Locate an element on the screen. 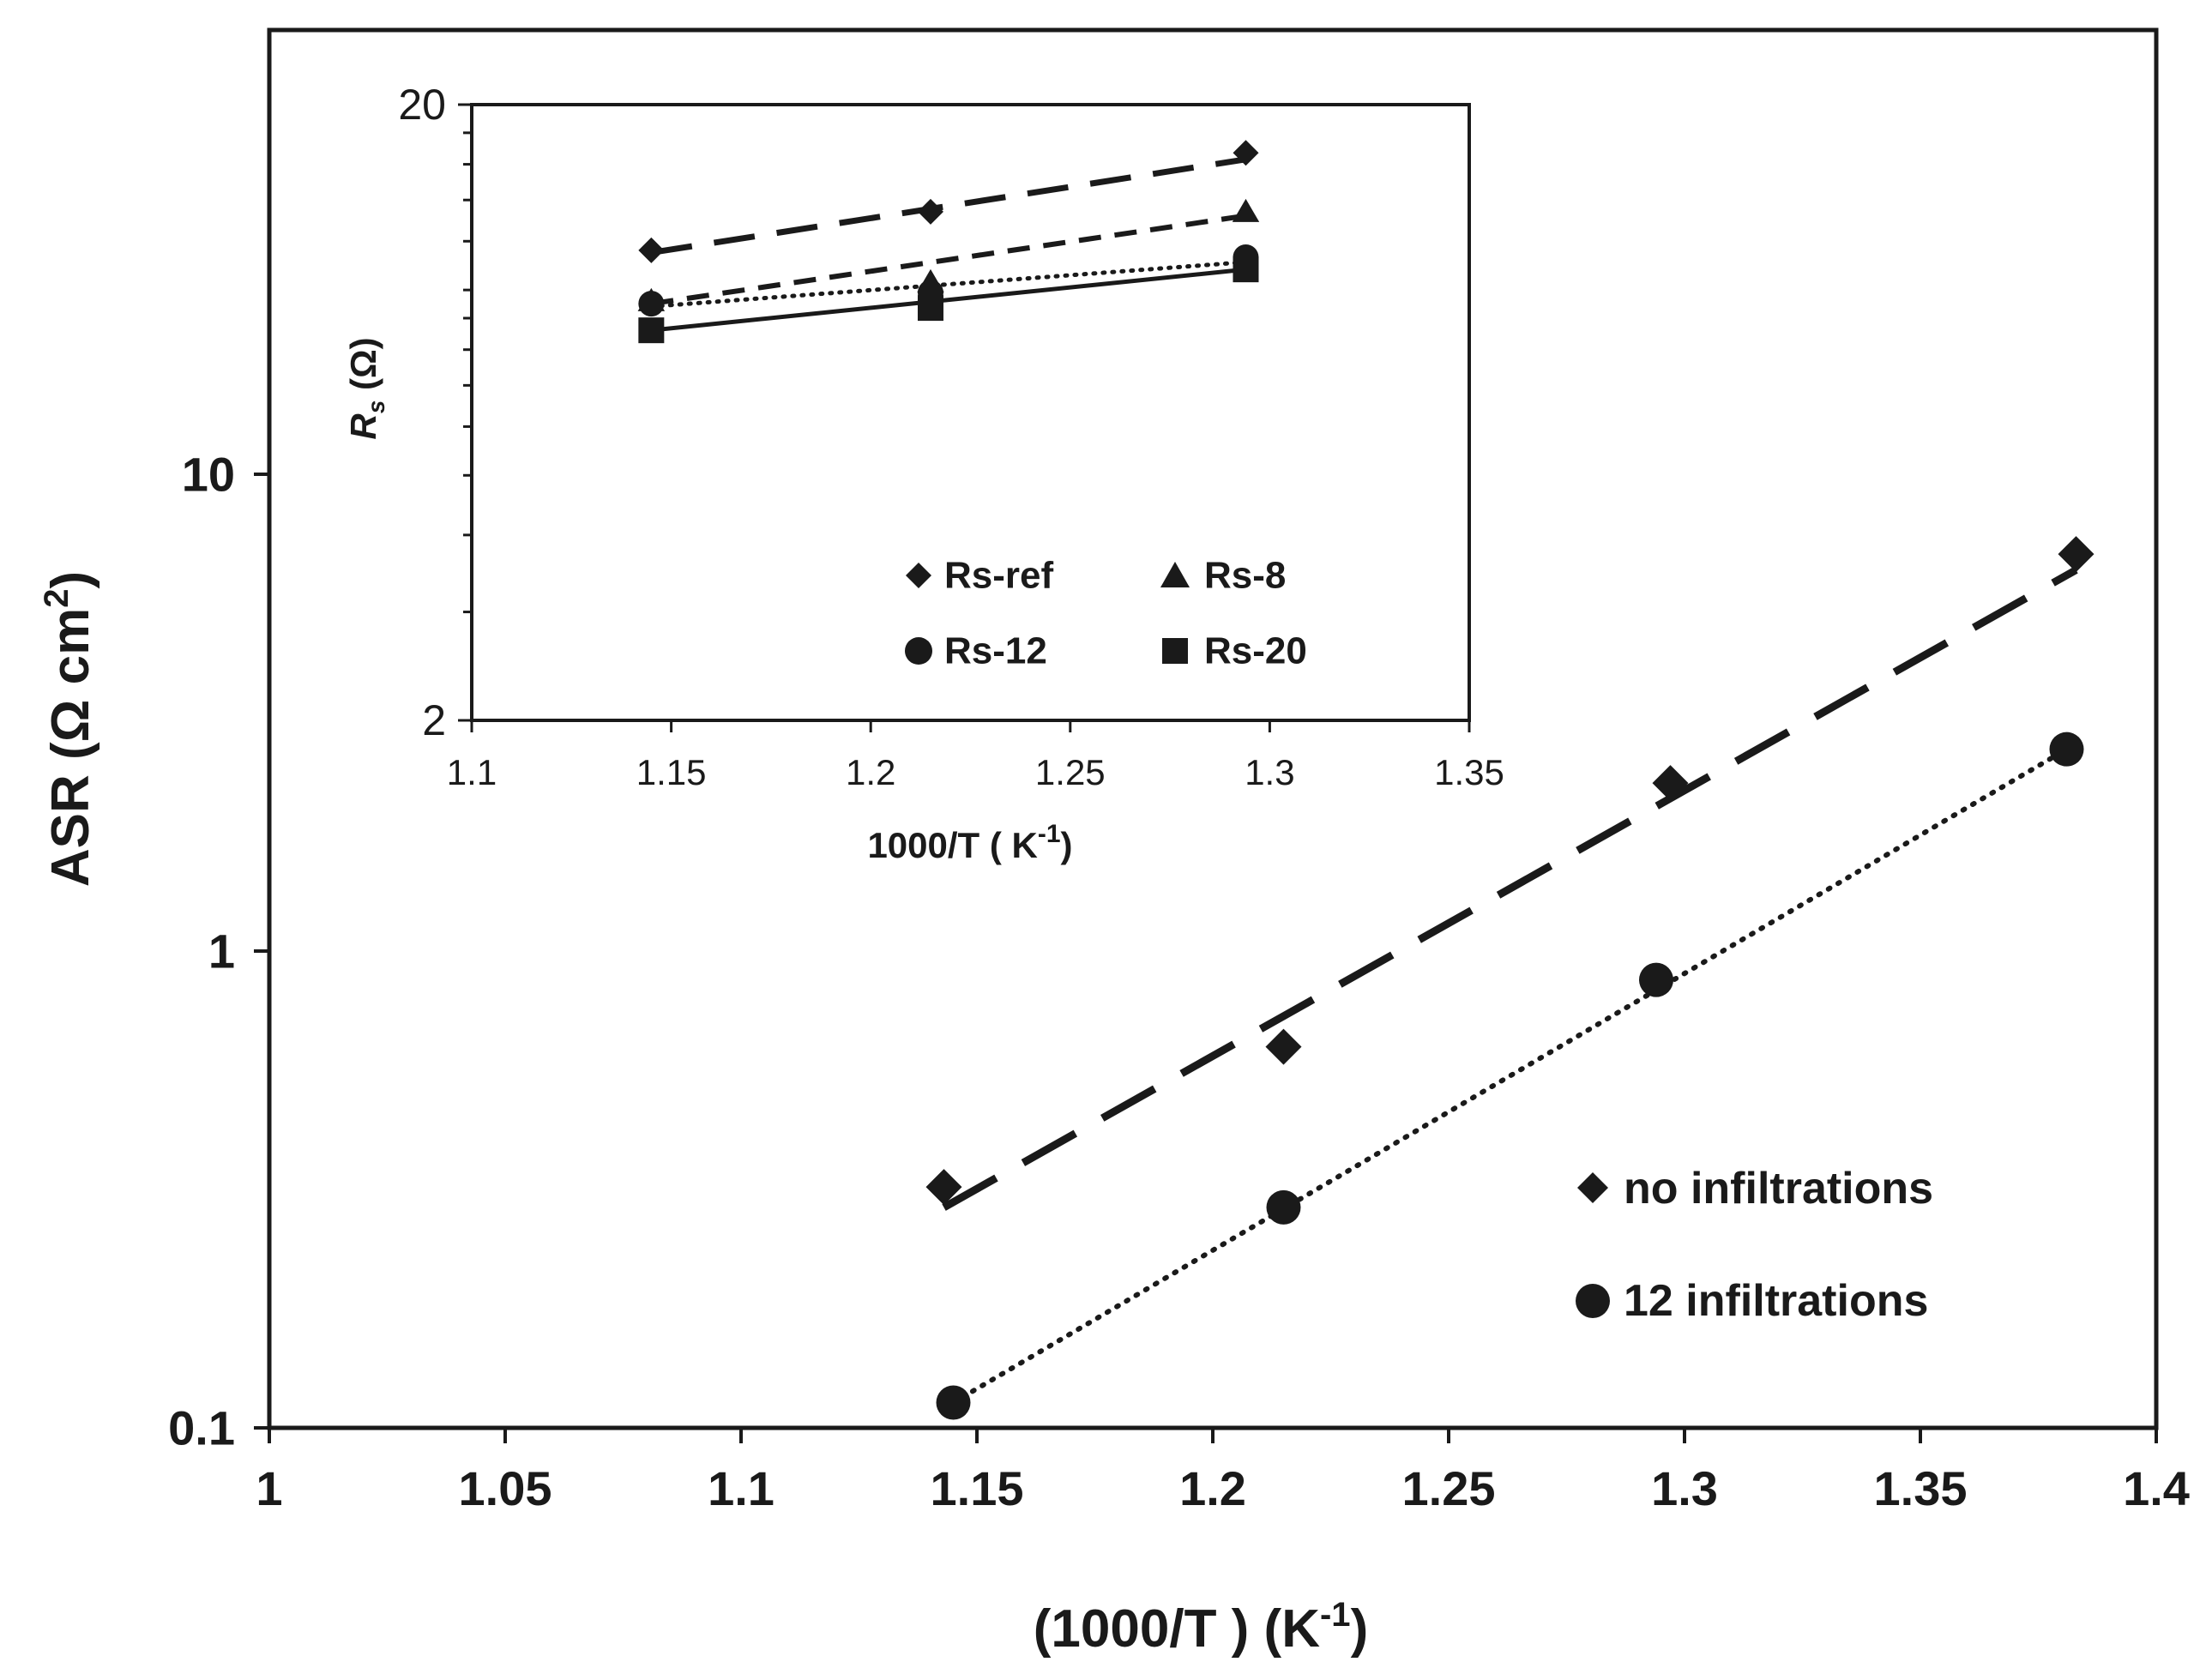 The width and height of the screenshot is (2212, 1680). inset-x-tick-label: 1.15 is located at coordinates (671, 772).